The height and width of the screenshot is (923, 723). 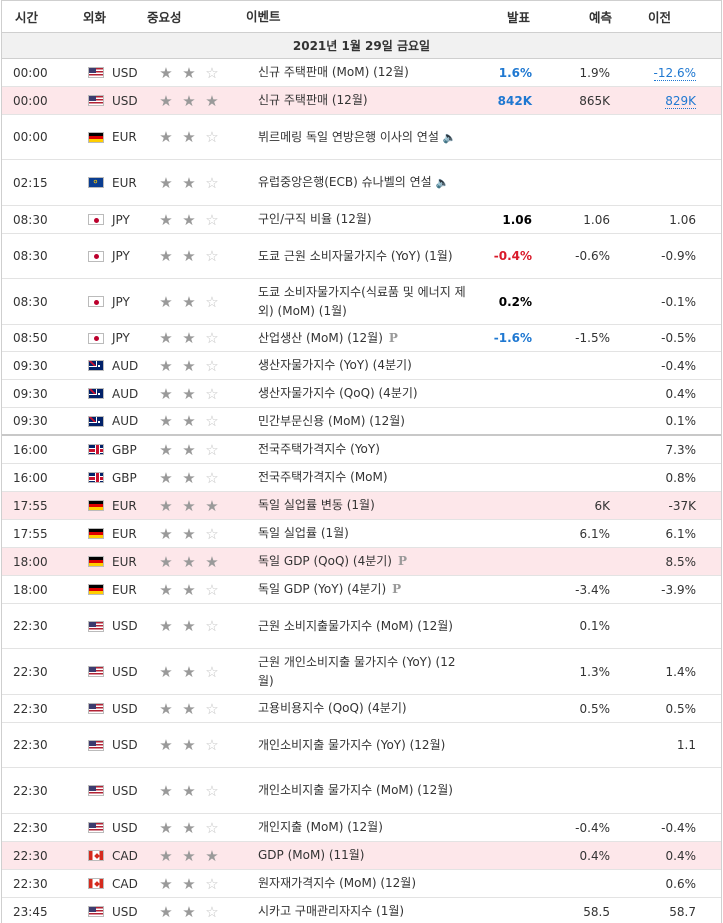 What do you see at coordinates (316, 505) in the screenshot?
I see `event-link: 독일 실업률 변동 (1월)` at bounding box center [316, 505].